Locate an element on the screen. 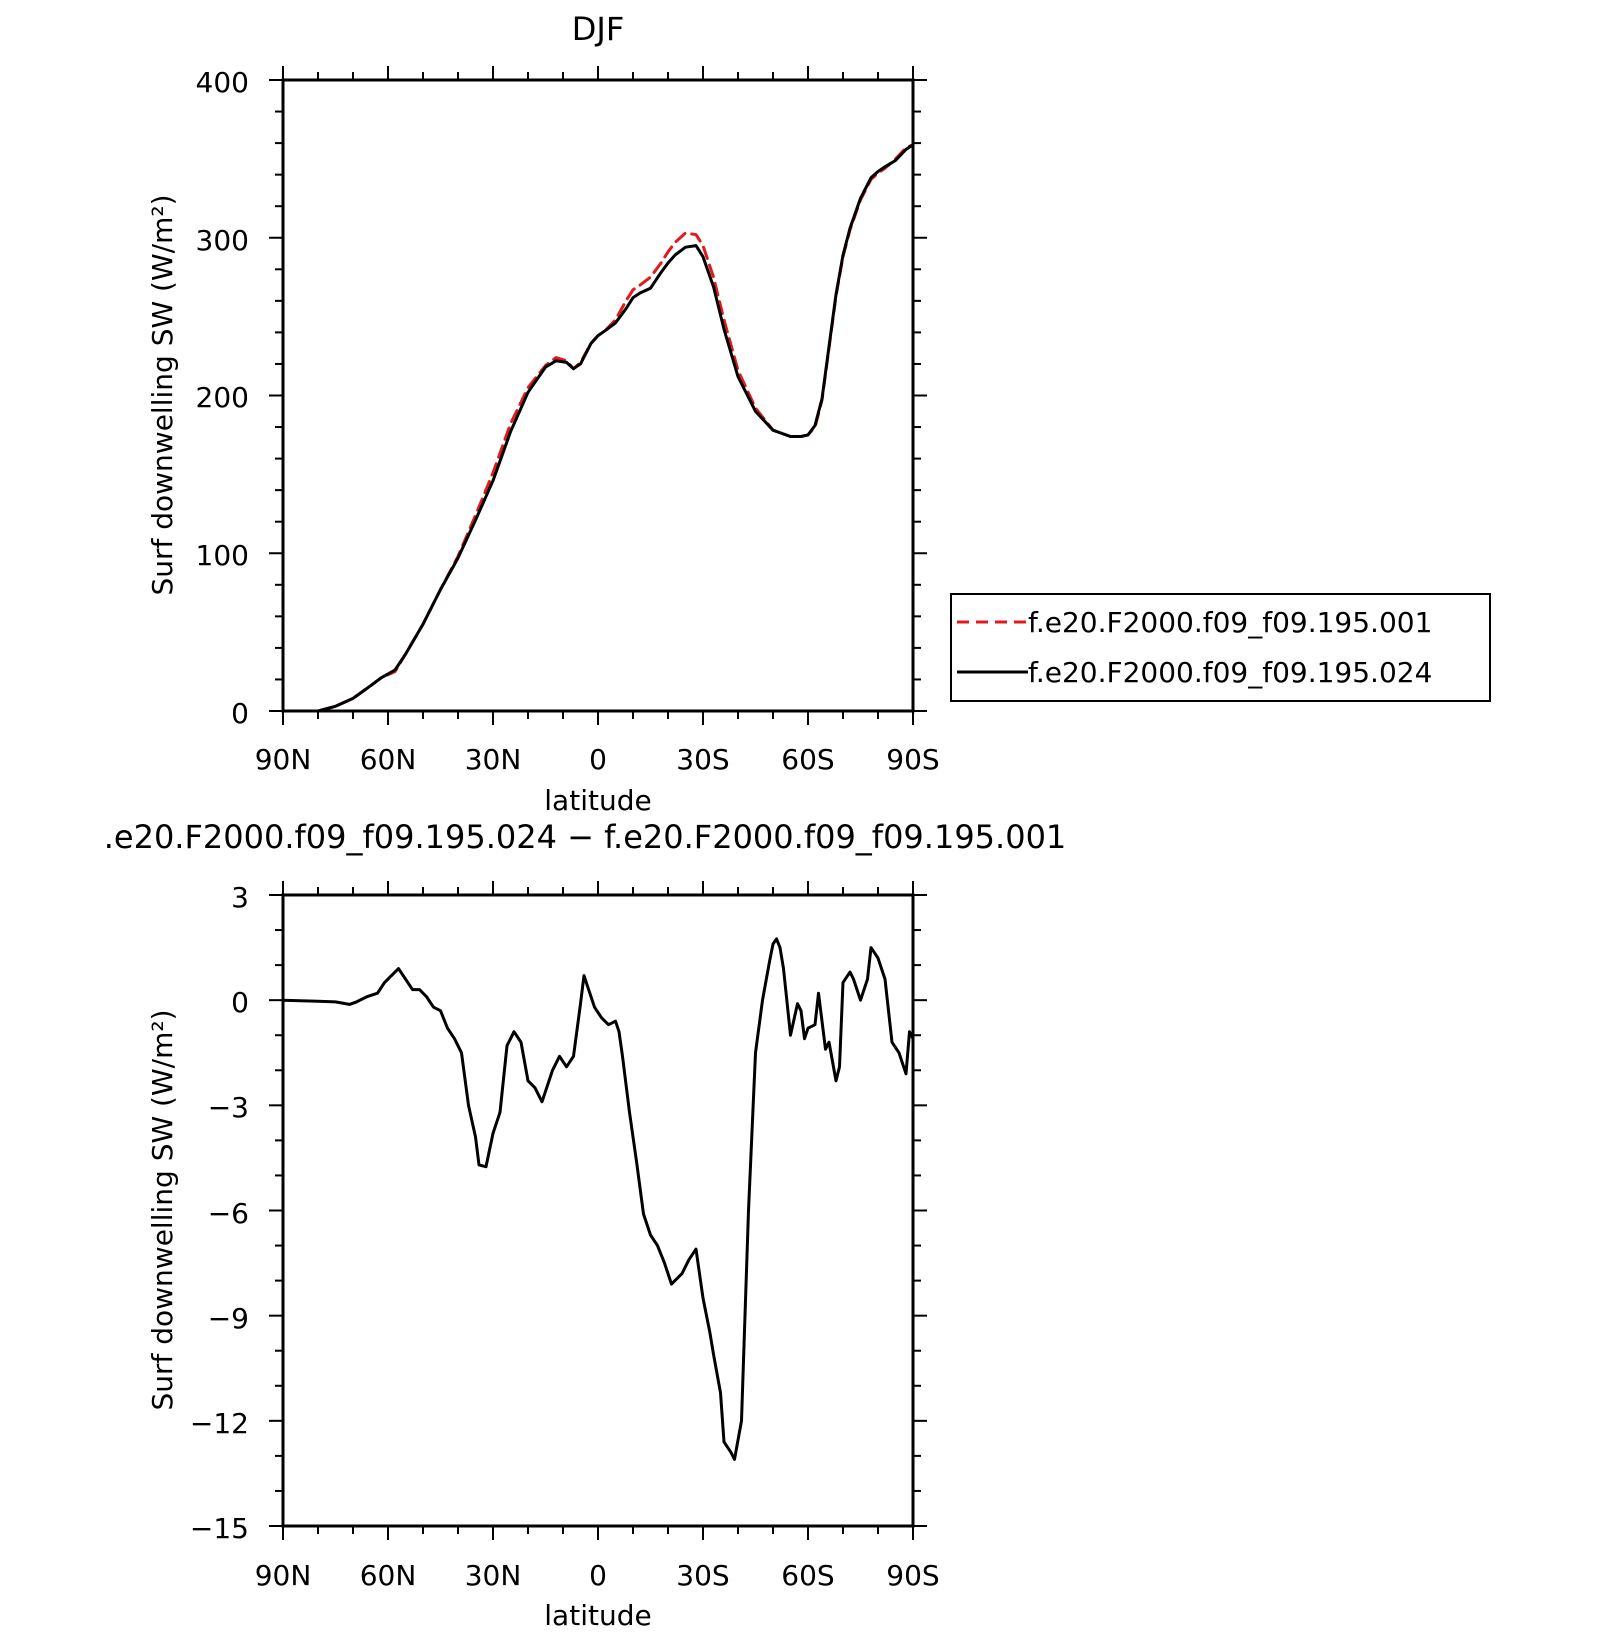 The image size is (1597, 1635). series-line-red-dashed is located at coordinates (598, 428).